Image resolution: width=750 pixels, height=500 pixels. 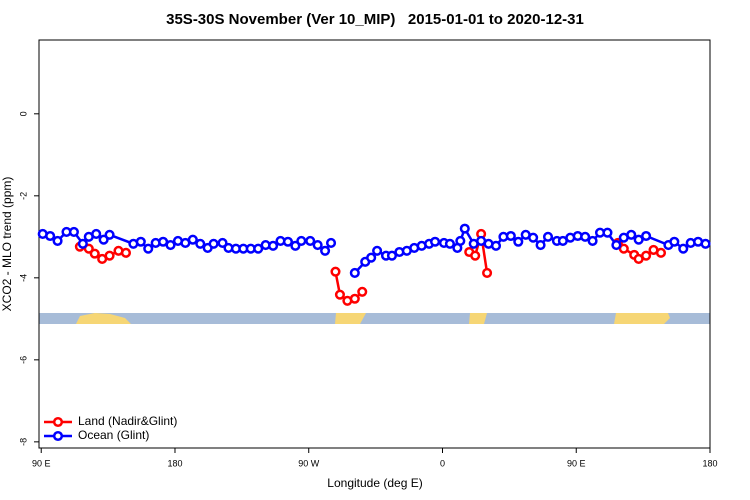 What do you see at coordinates (374, 318) in the screenshot?
I see `land-ocean-strip` at bounding box center [374, 318].